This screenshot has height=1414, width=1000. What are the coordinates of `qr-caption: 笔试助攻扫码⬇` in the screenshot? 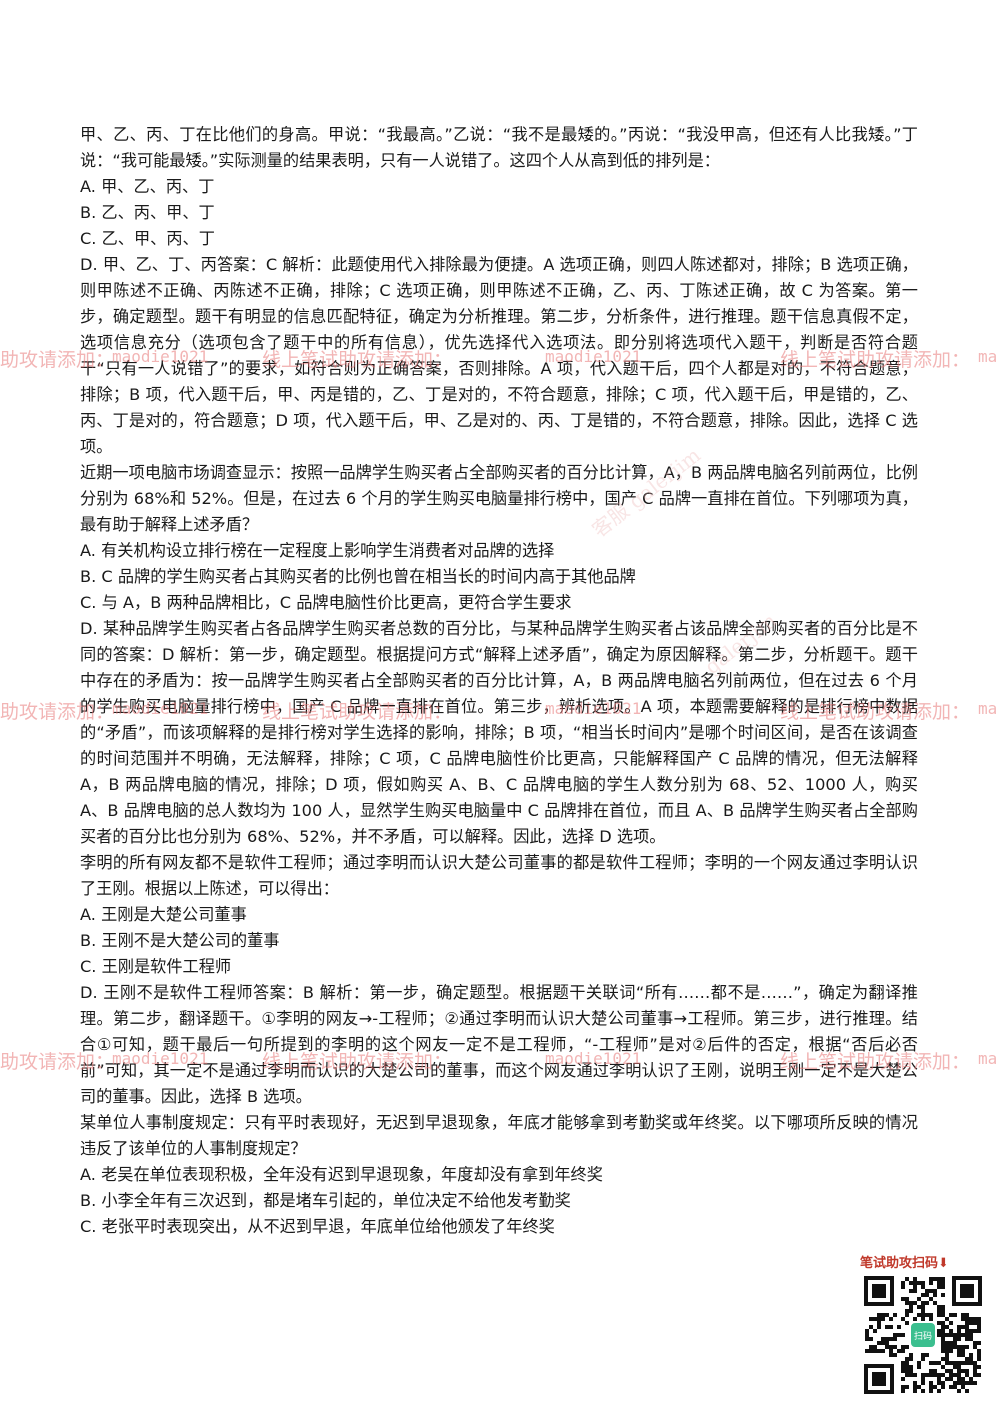 It's located at (904, 1263).